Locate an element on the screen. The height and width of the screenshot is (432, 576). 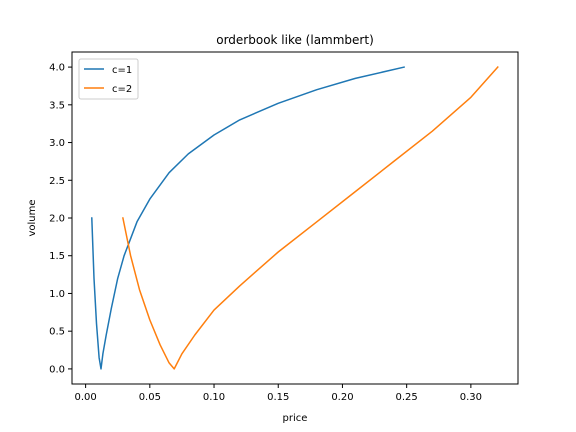
y-tick-label: 4.0 is located at coordinates (57, 68).